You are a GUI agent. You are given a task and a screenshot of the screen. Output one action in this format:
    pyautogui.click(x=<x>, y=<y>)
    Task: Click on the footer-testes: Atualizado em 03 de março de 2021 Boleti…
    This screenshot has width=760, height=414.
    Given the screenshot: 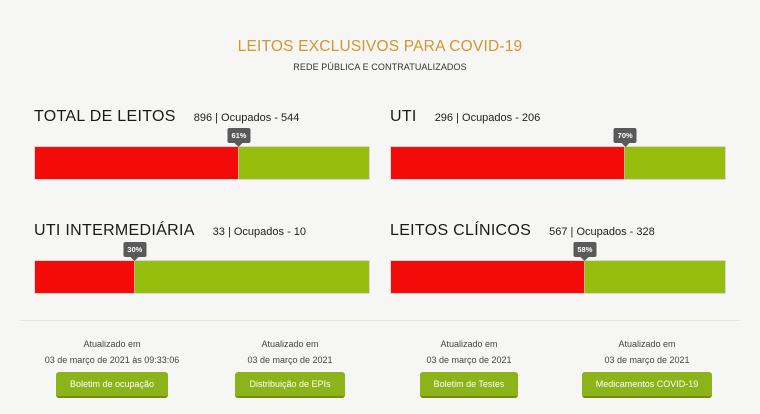 What is the action you would take?
    pyautogui.click(x=469, y=367)
    